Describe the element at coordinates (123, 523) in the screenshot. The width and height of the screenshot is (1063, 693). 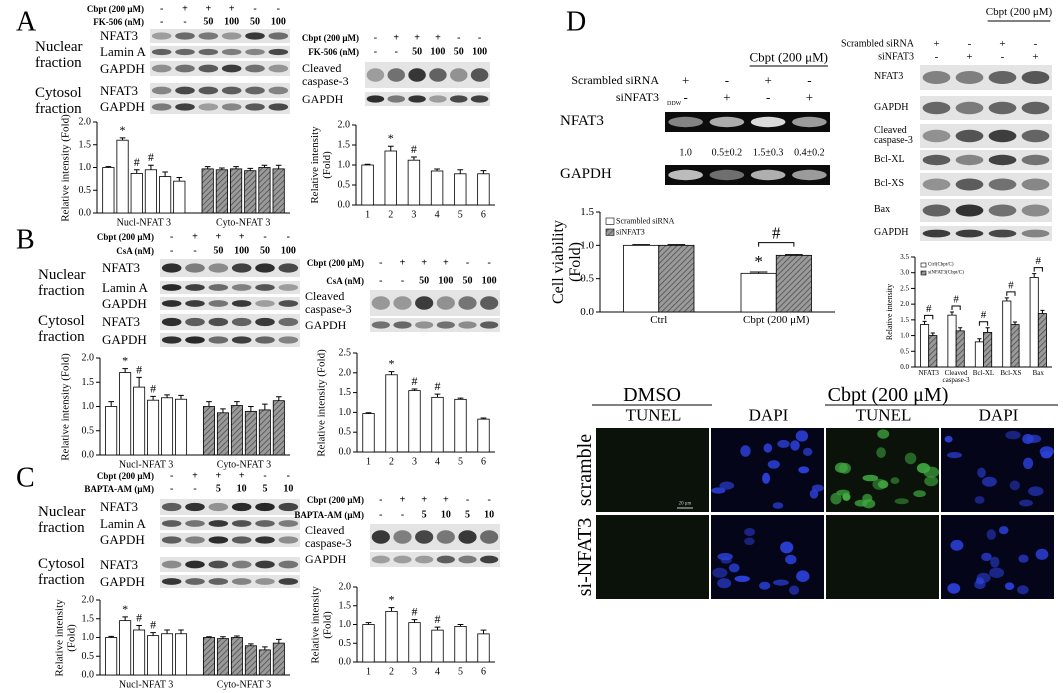
I see `row-label: Lamin A` at that location.